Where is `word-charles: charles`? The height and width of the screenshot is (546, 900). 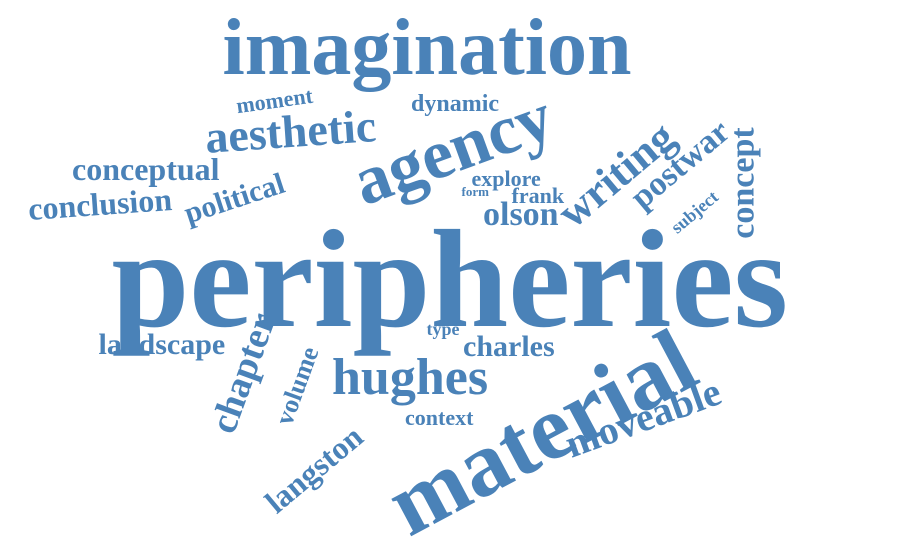 word-charles: charles is located at coordinates (509, 346).